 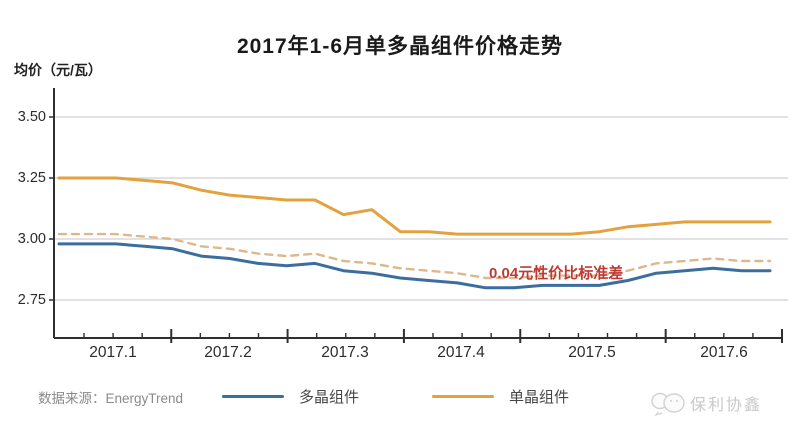 I want to click on chart-title: 2017年1-6月单多晶组件价格走势, so click(x=400, y=46).